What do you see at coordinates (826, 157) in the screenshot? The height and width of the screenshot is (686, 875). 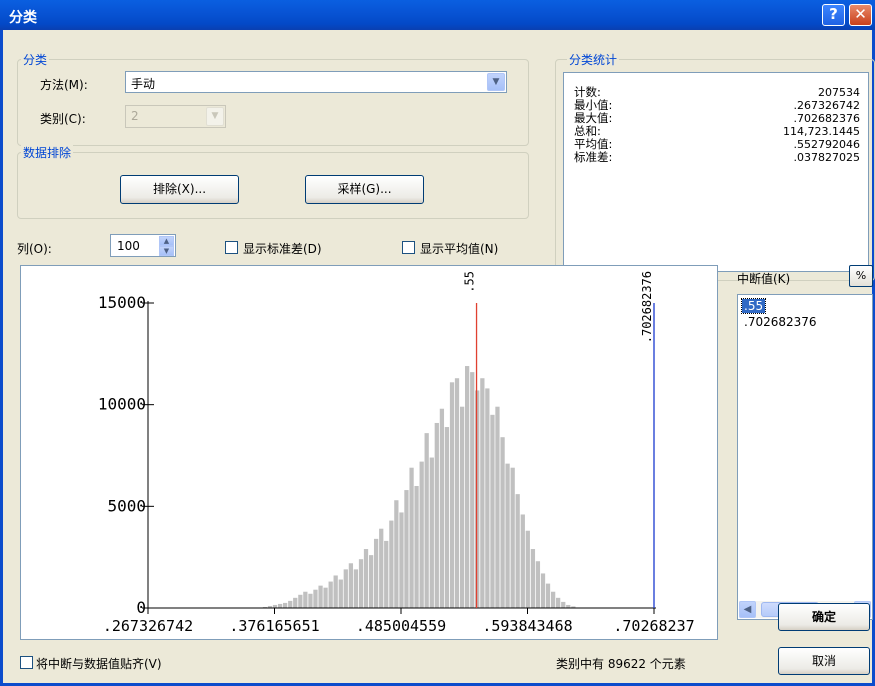 I see `stat-value: .037827025` at bounding box center [826, 157].